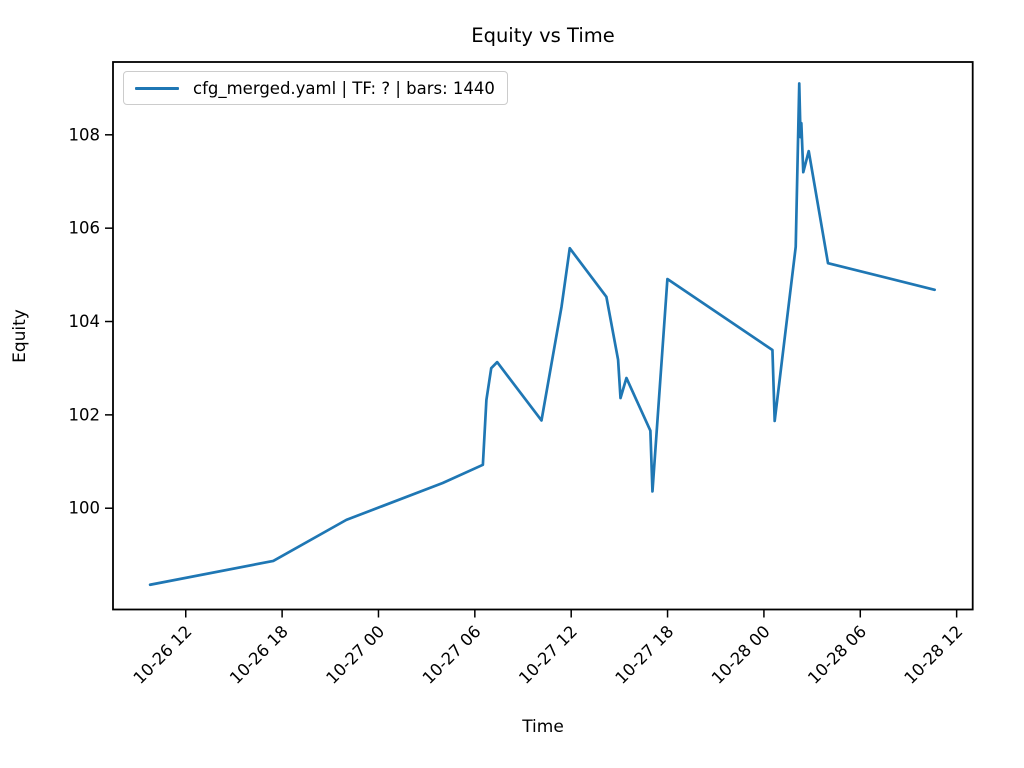 Image resolution: width=1024 pixels, height=768 pixels. Describe the element at coordinates (85, 414) in the screenshot. I see `y-tick-label: 102` at that location.